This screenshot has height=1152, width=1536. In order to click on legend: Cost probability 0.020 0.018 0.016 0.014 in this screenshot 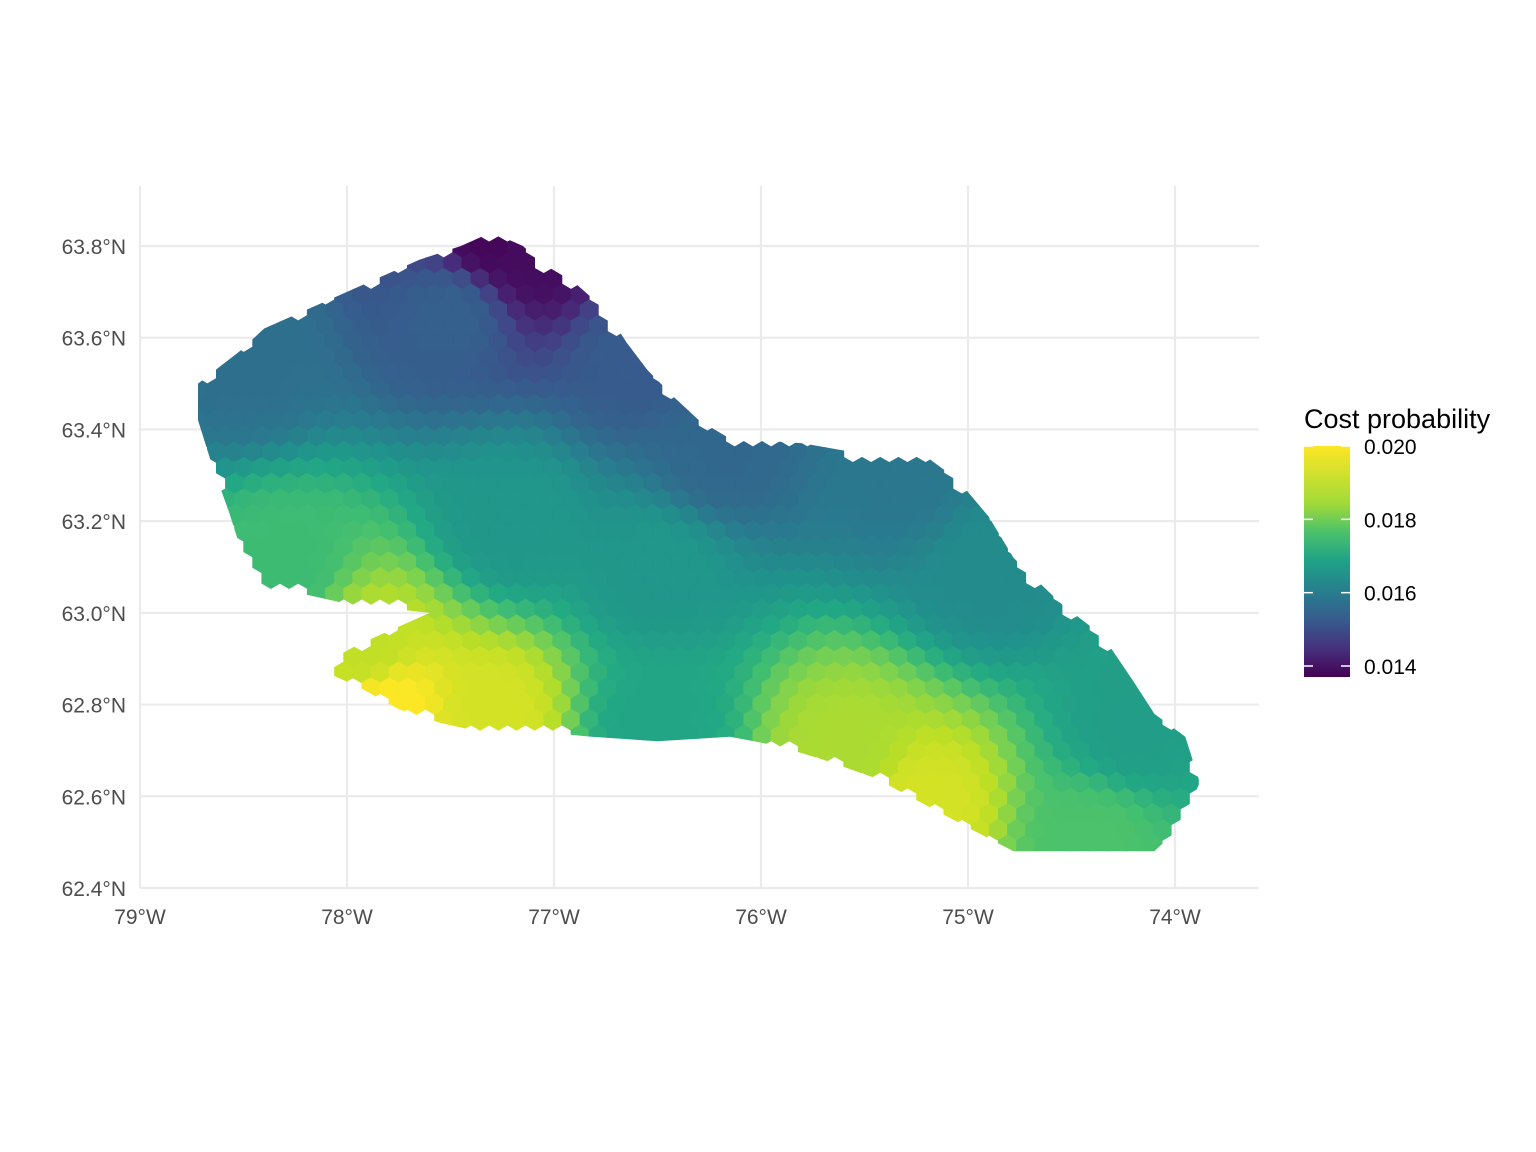, I will do `click(1397, 541)`.